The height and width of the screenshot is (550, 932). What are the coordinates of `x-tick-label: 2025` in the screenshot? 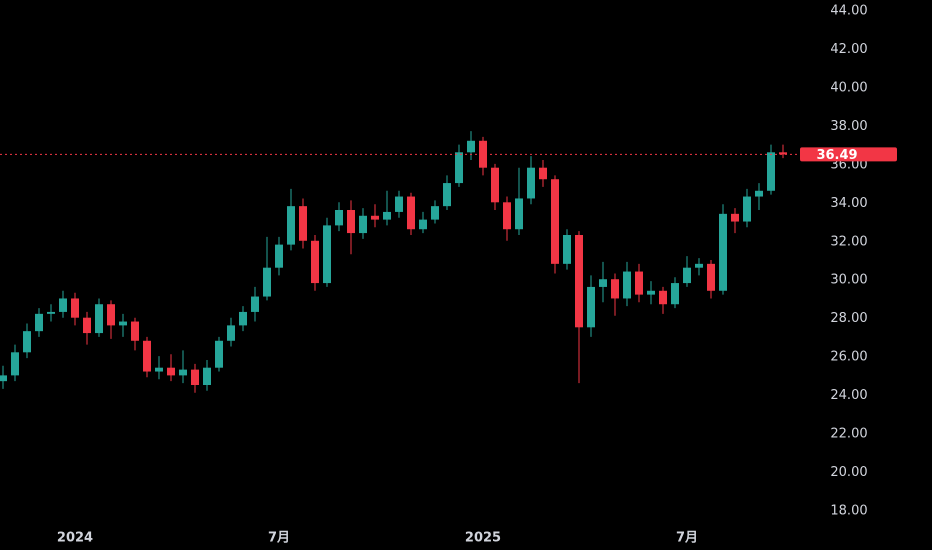 It's located at (483, 538).